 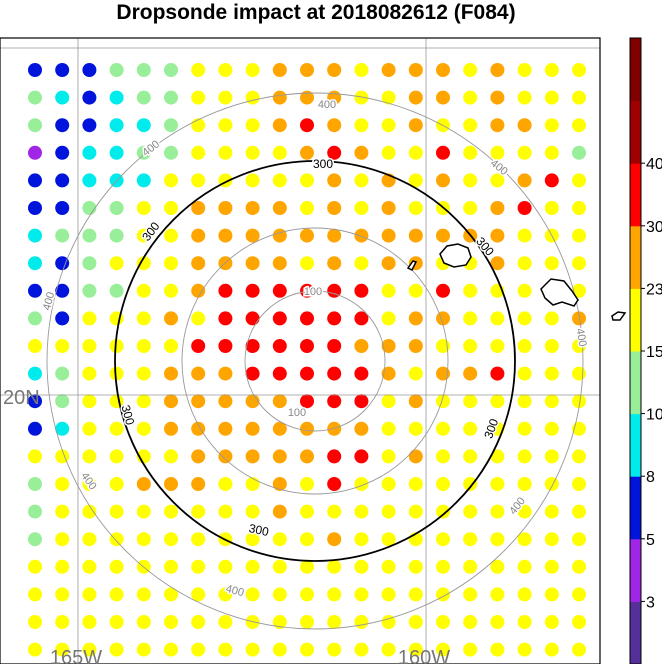 I want to click on colorbar-label: 30, so click(x=654, y=227).